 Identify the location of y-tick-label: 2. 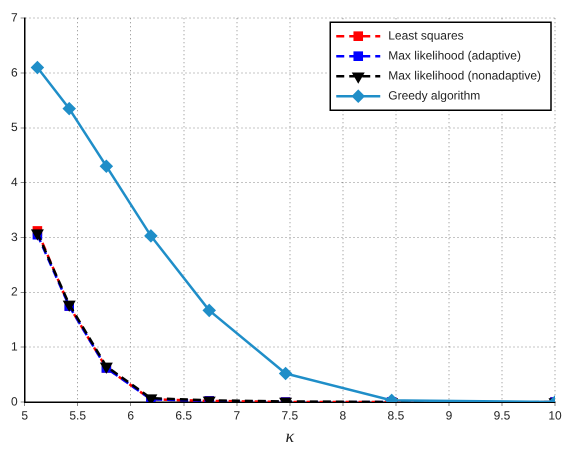
(14, 291).